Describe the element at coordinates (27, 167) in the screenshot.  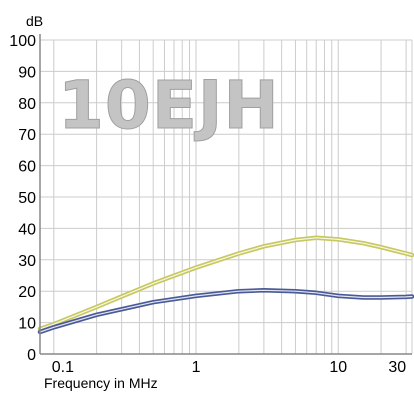
I see `y-tick-label: 60` at that location.